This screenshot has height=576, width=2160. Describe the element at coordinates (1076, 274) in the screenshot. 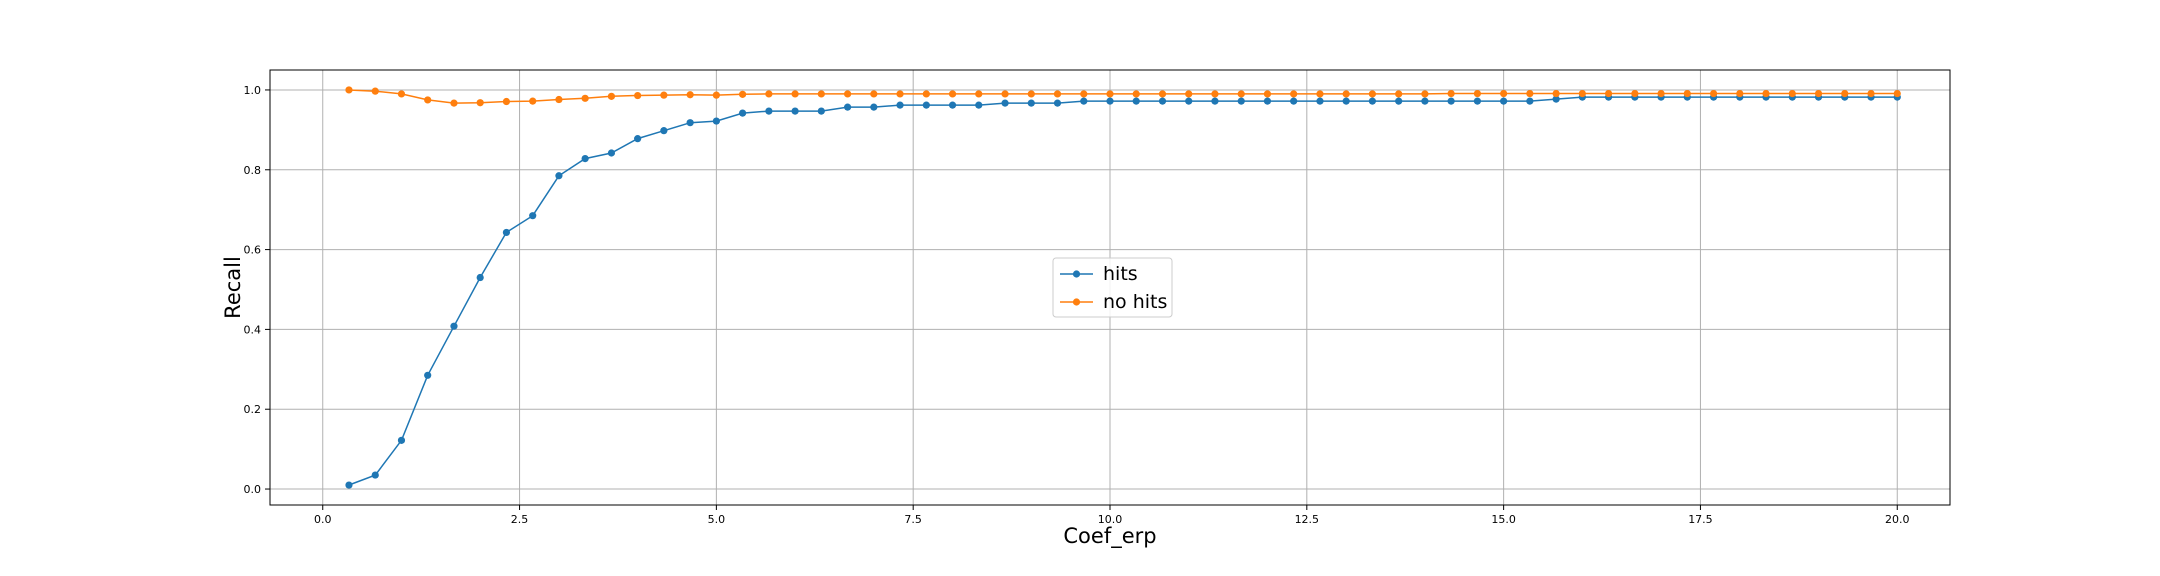

I see `legend-marker-hits` at that location.